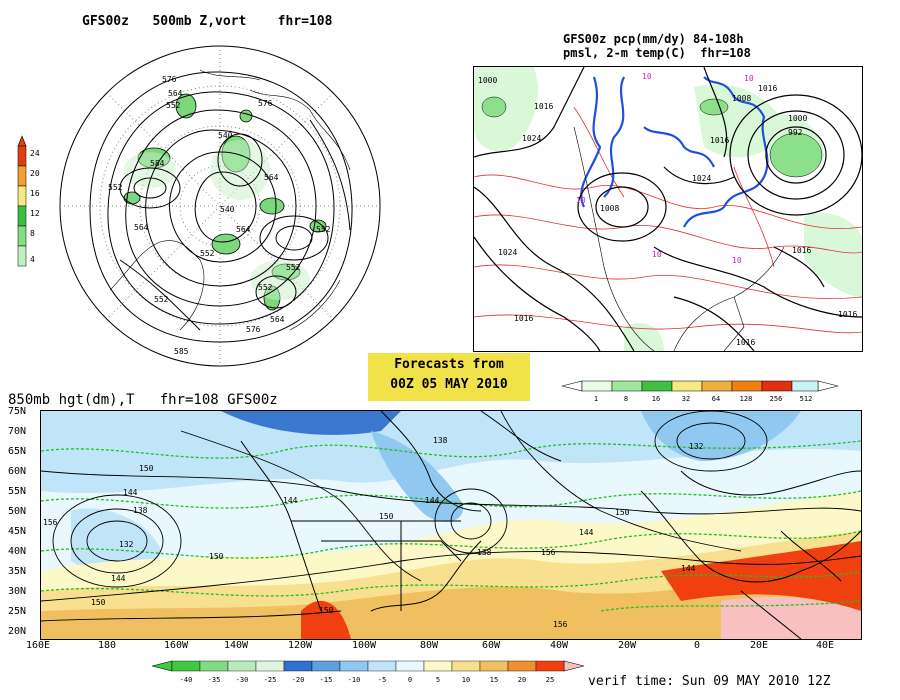 The width and height of the screenshot is (900, 700). Describe the element at coordinates (28, 201) in the screenshot. I see `vort-legend-svg: 24 20 16 12 8 4` at that location.